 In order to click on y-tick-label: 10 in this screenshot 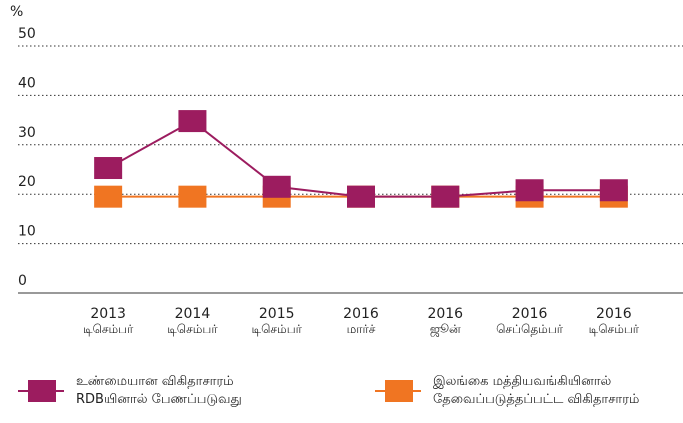, I will do `click(27, 232)`.